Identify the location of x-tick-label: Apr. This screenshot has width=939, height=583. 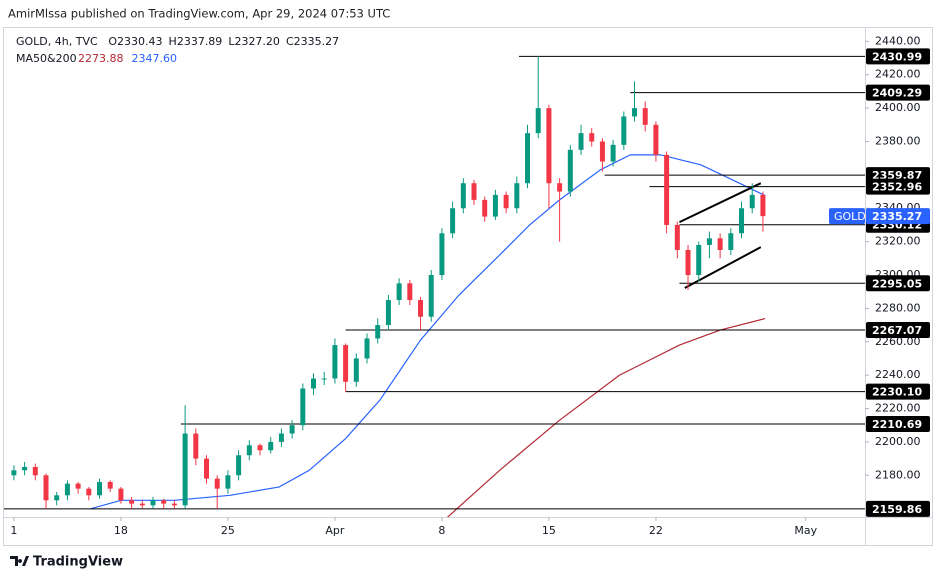
(335, 530).